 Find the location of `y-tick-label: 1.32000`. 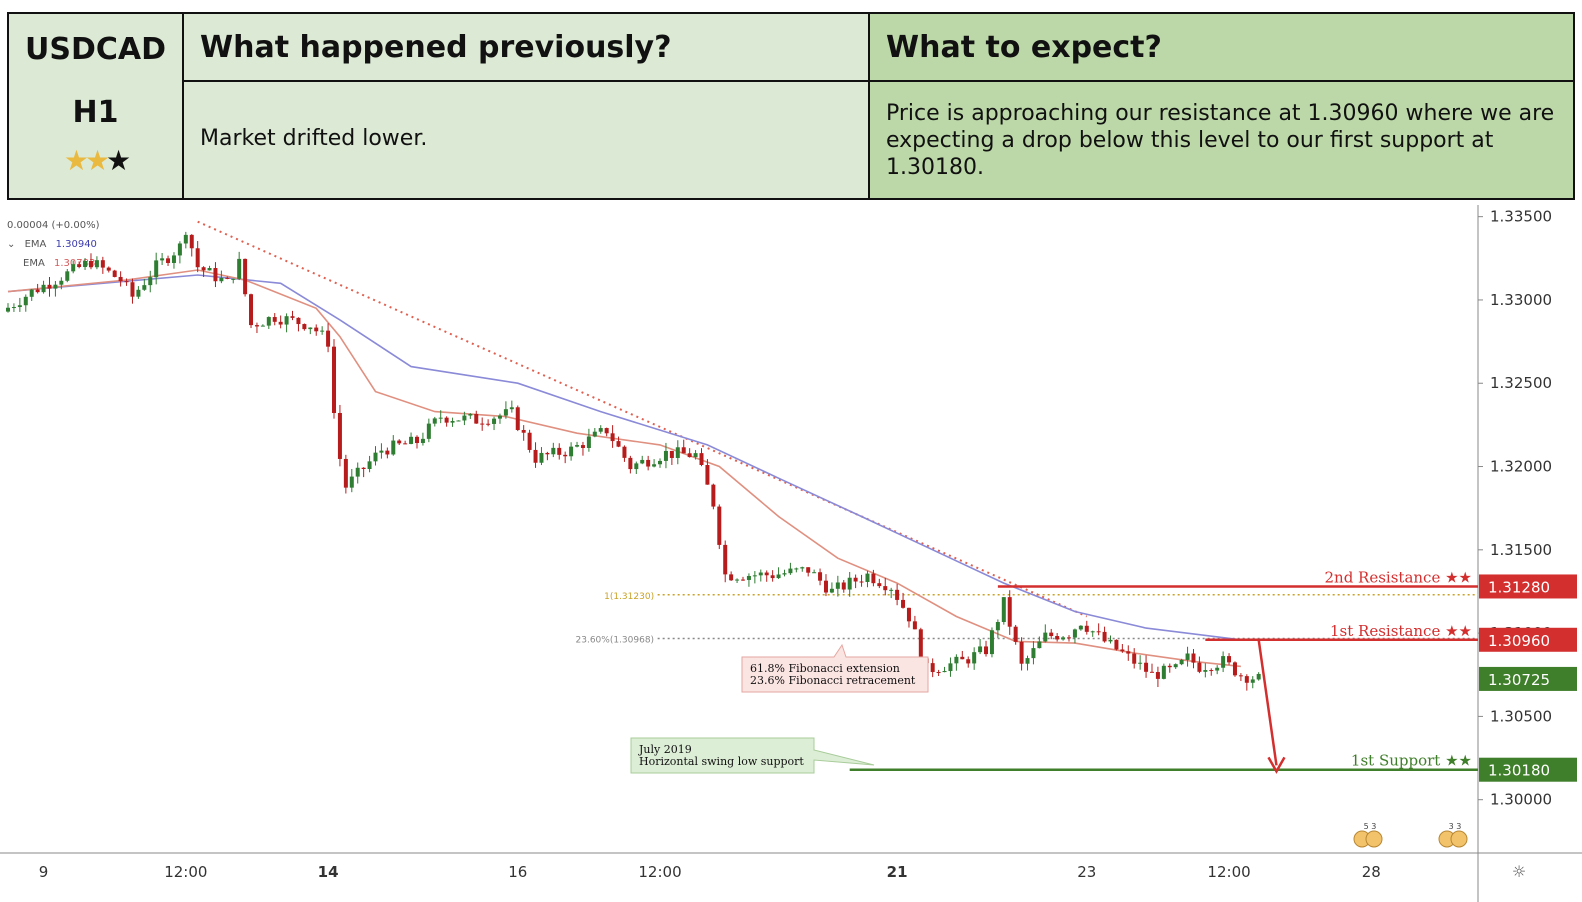

y-tick-label: 1.32000 is located at coordinates (1521, 467).